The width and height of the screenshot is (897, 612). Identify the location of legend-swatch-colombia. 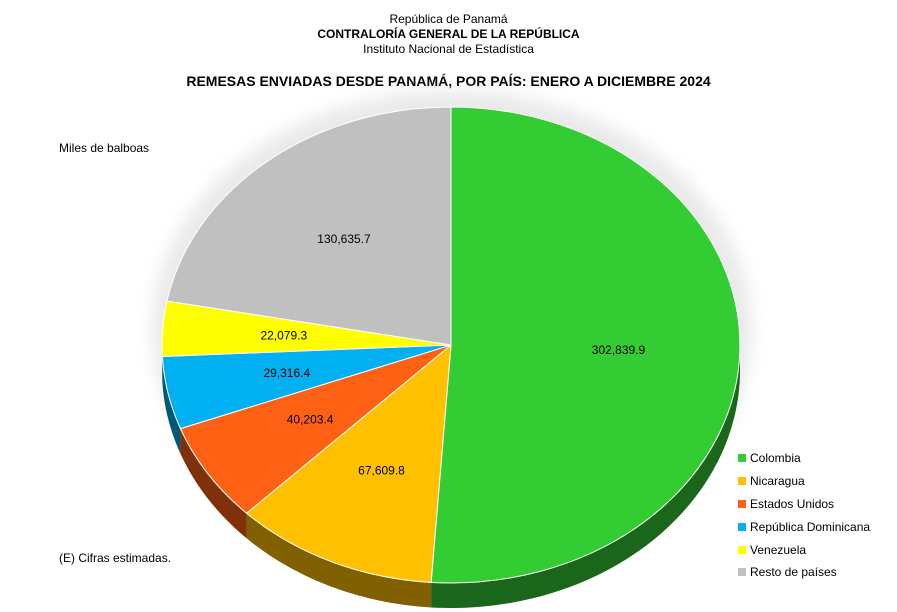
(742, 458).